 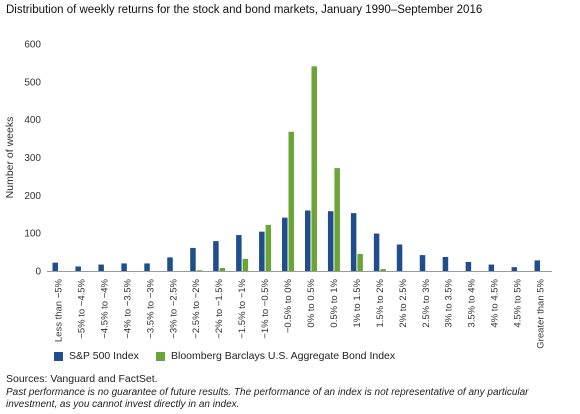 I want to click on y-tick-label-3: 300, so click(x=32, y=158).